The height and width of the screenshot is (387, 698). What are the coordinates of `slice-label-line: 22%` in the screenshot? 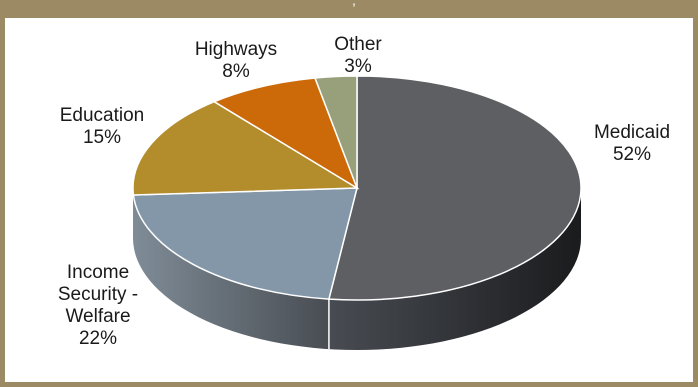 It's located at (98, 338).